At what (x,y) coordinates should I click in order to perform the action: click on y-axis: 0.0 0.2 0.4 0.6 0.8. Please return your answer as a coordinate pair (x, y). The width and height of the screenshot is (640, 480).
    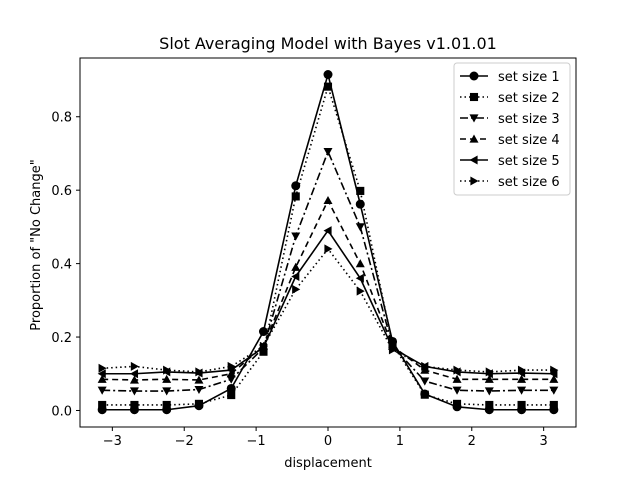
    Looking at the image, I should click on (65, 265).